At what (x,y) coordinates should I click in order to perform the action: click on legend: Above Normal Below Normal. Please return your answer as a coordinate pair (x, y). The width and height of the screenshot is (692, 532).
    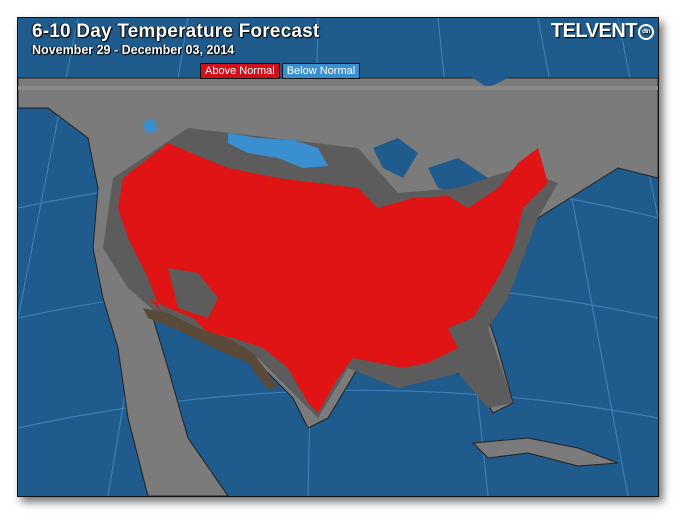
    Looking at the image, I should click on (280, 71).